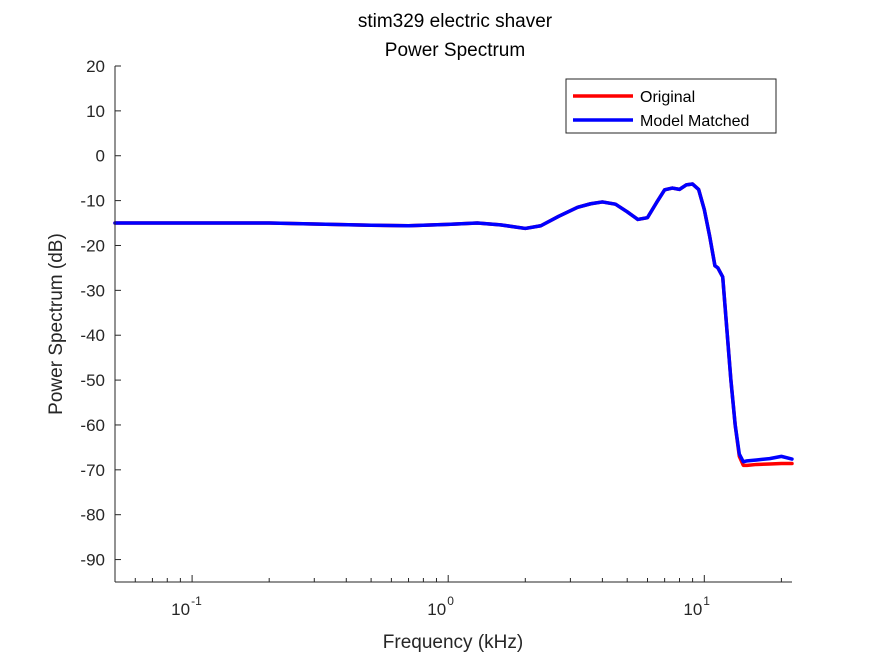 This screenshot has width=875, height=656. Describe the element at coordinates (92, 470) in the screenshot. I see `y-tick-label: -70` at that location.